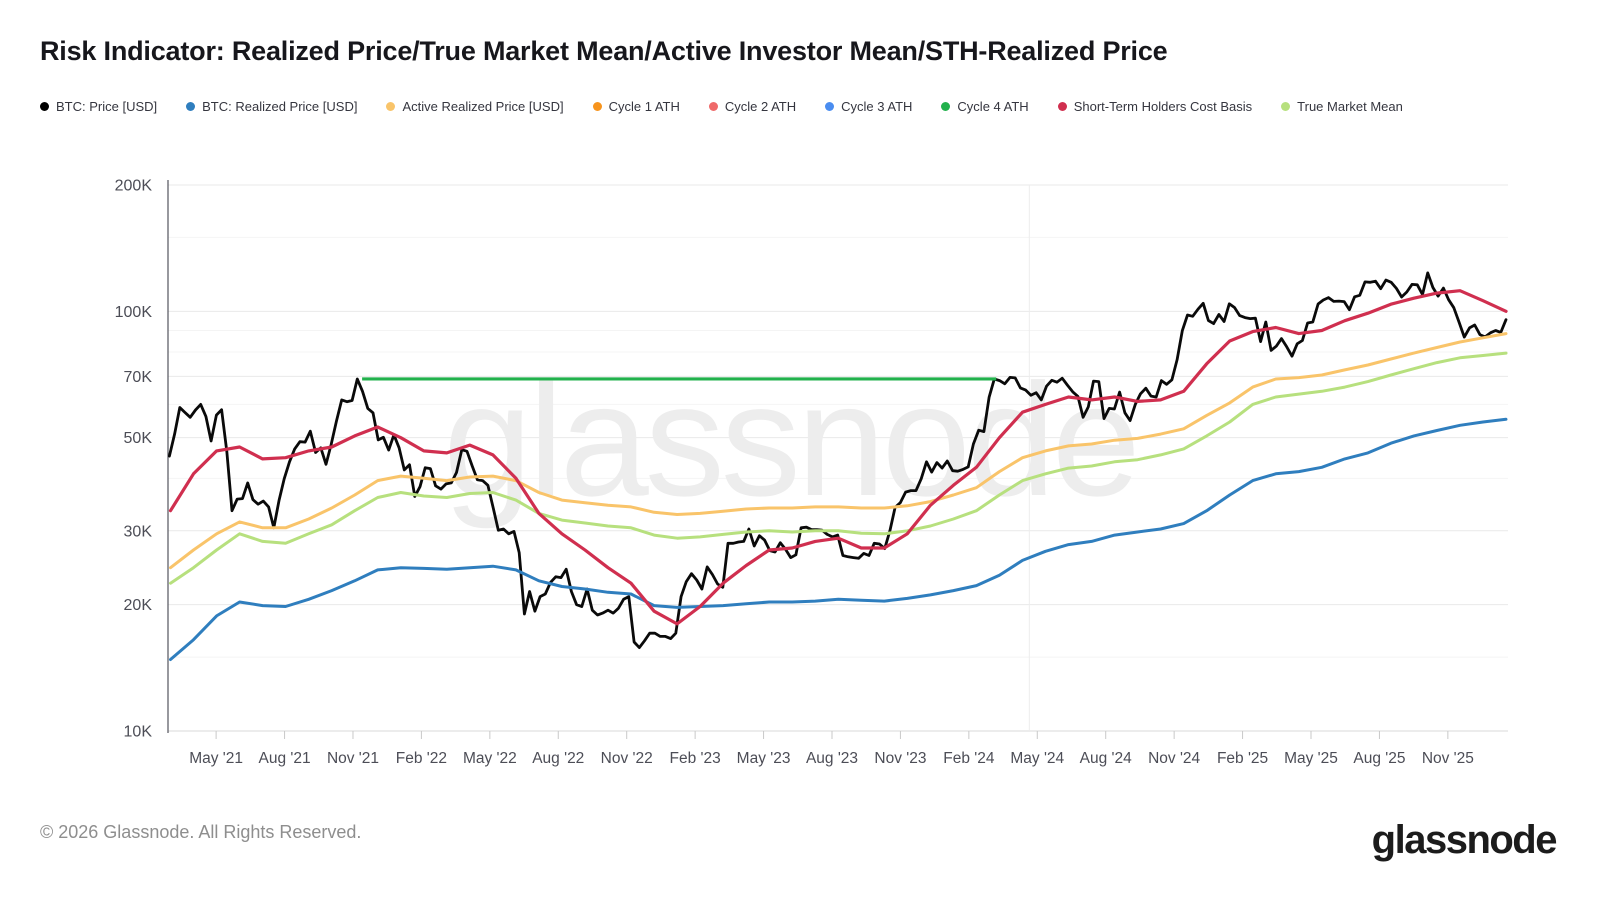  What do you see at coordinates (1350, 106) in the screenshot?
I see `legend-item-label: True Market Mean` at bounding box center [1350, 106].